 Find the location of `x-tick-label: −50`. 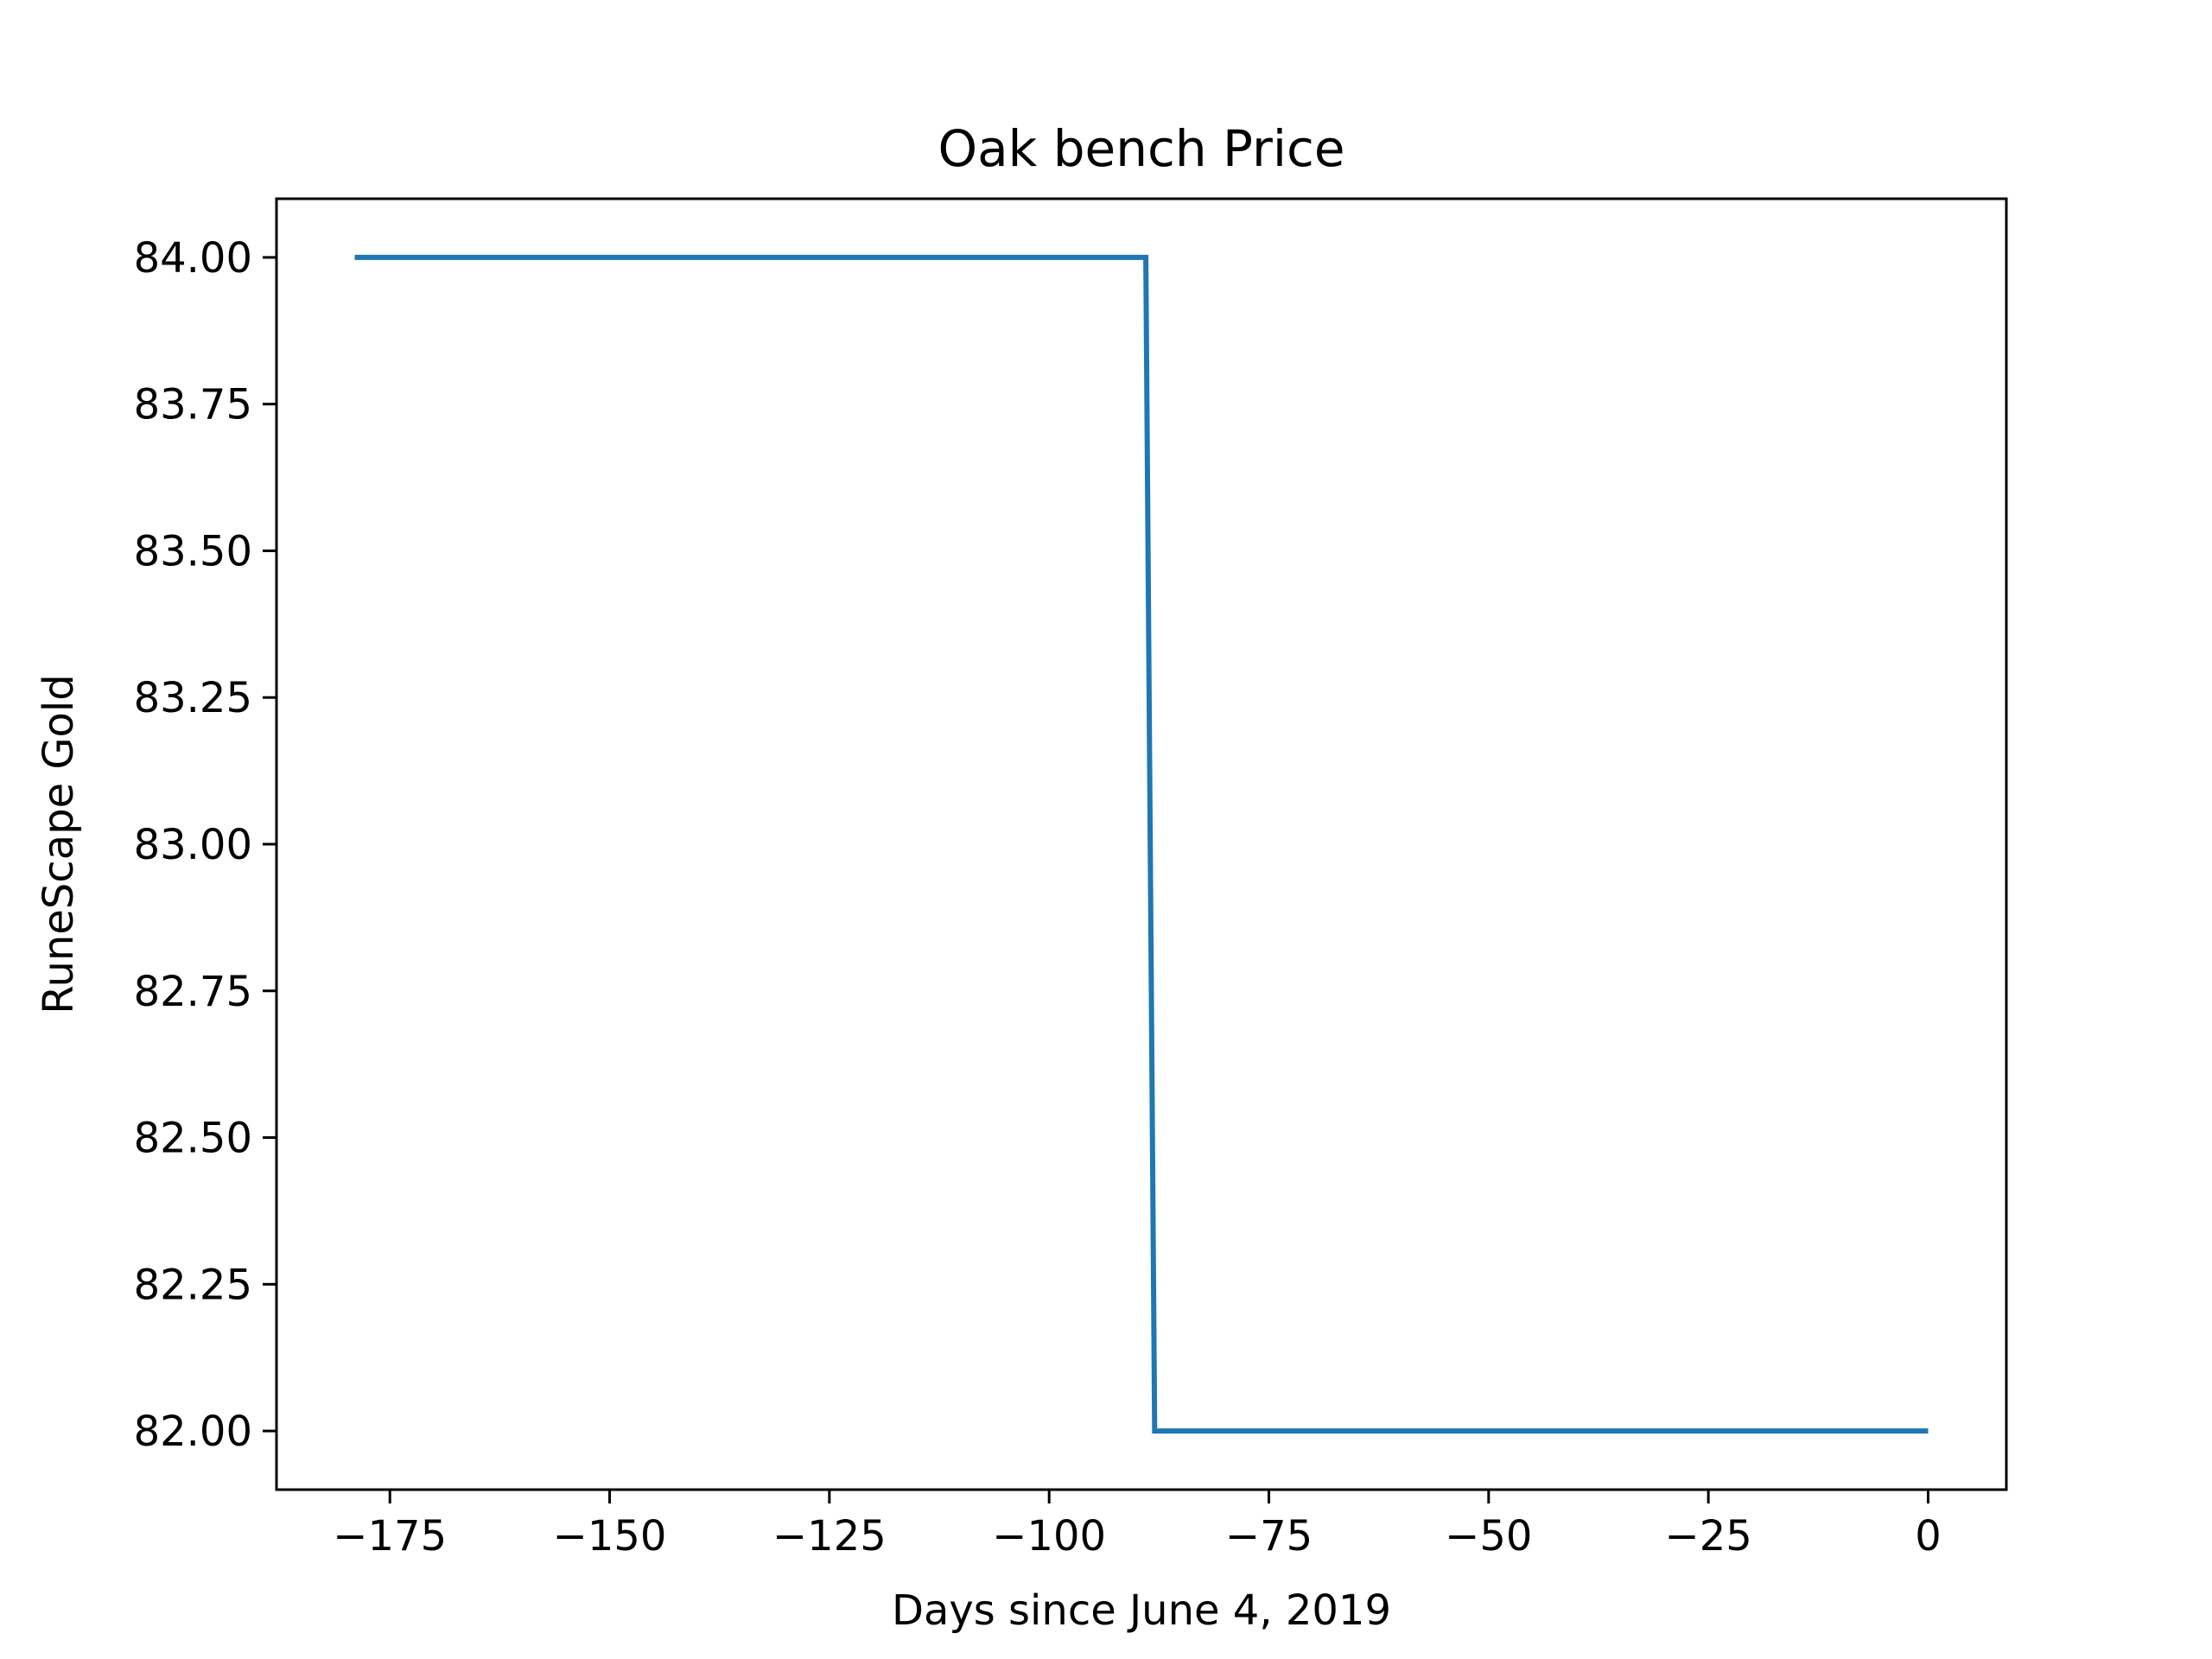

x-tick-label: −50 is located at coordinates (1488, 1536).